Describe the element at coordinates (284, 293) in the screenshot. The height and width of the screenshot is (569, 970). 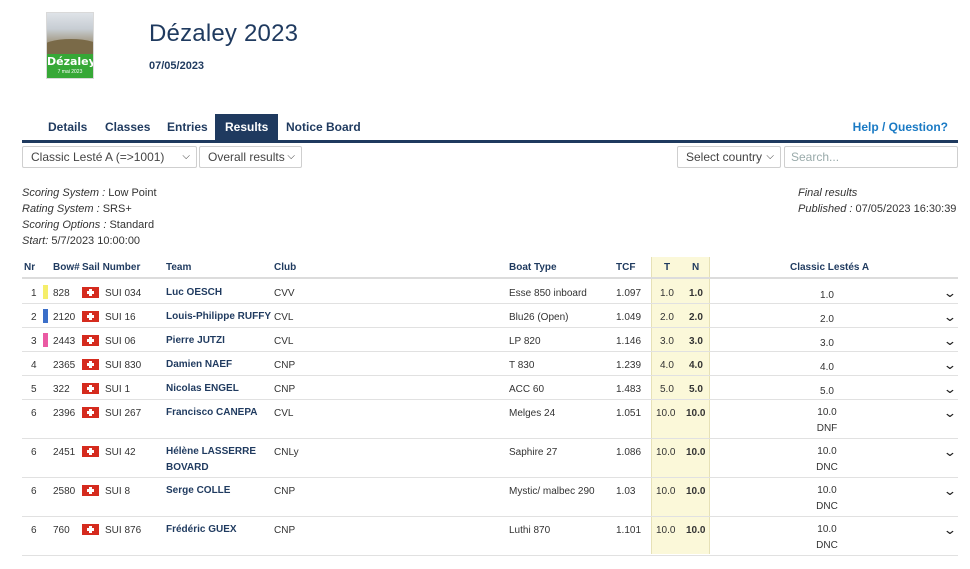
I see `club-name: CVV` at that location.